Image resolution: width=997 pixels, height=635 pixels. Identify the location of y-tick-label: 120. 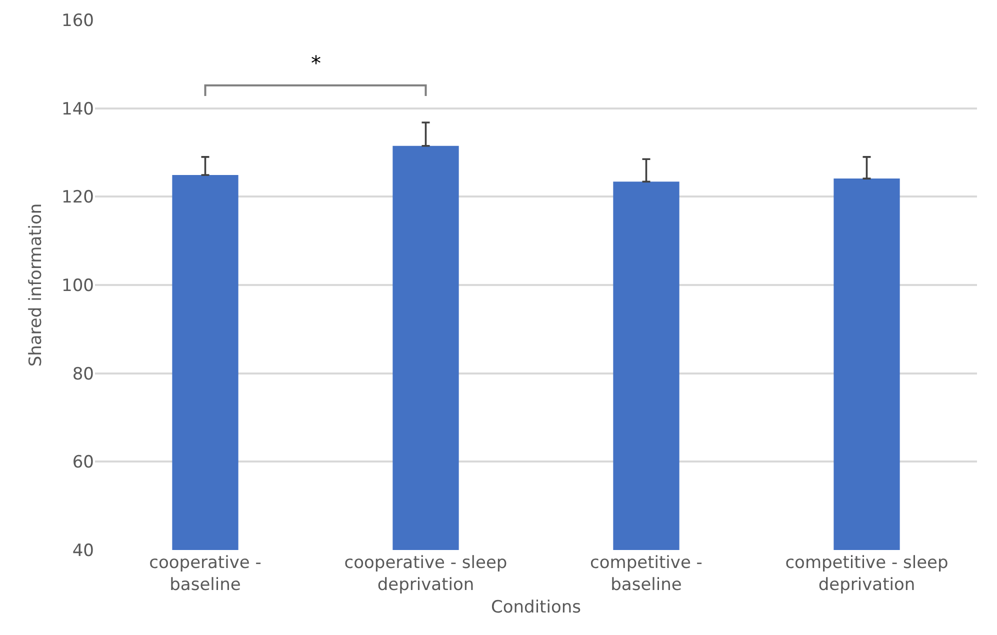
(78, 198).